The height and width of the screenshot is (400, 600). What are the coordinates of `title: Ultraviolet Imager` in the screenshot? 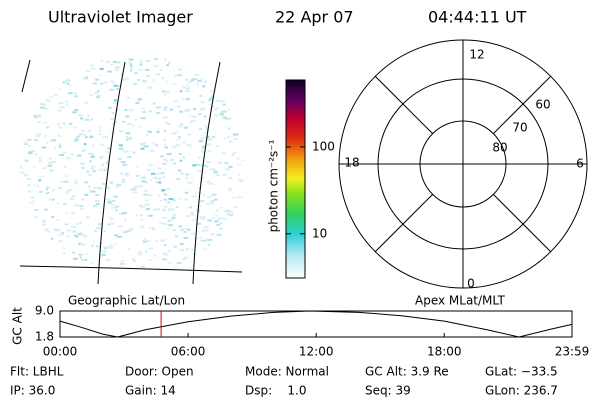 It's located at (120, 17).